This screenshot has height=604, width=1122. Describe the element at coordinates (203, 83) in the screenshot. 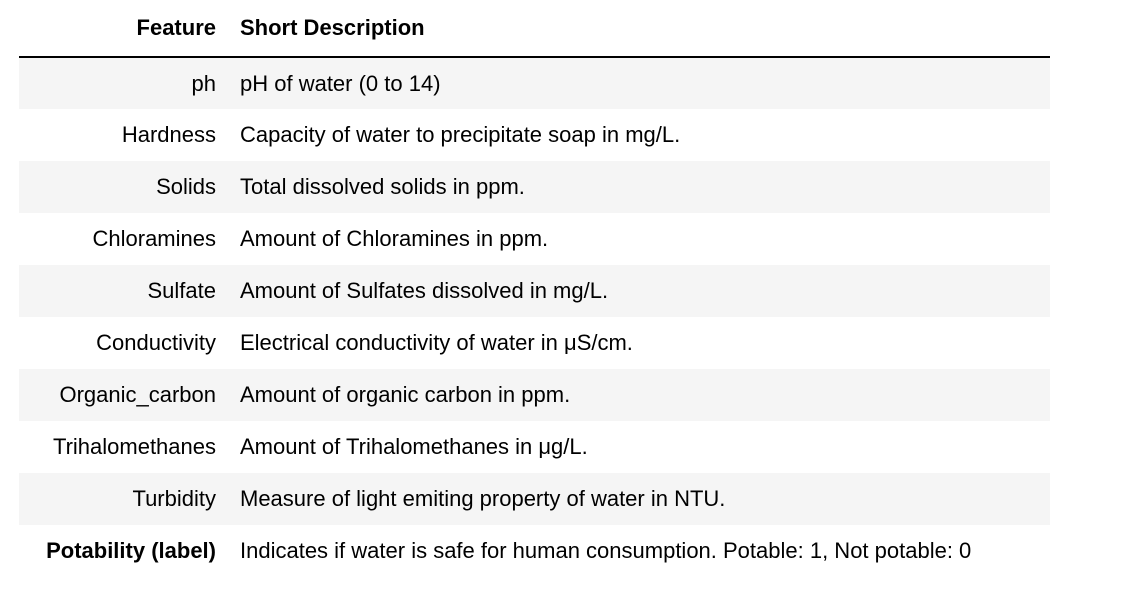

I see `feature-cell: ph` at that location.